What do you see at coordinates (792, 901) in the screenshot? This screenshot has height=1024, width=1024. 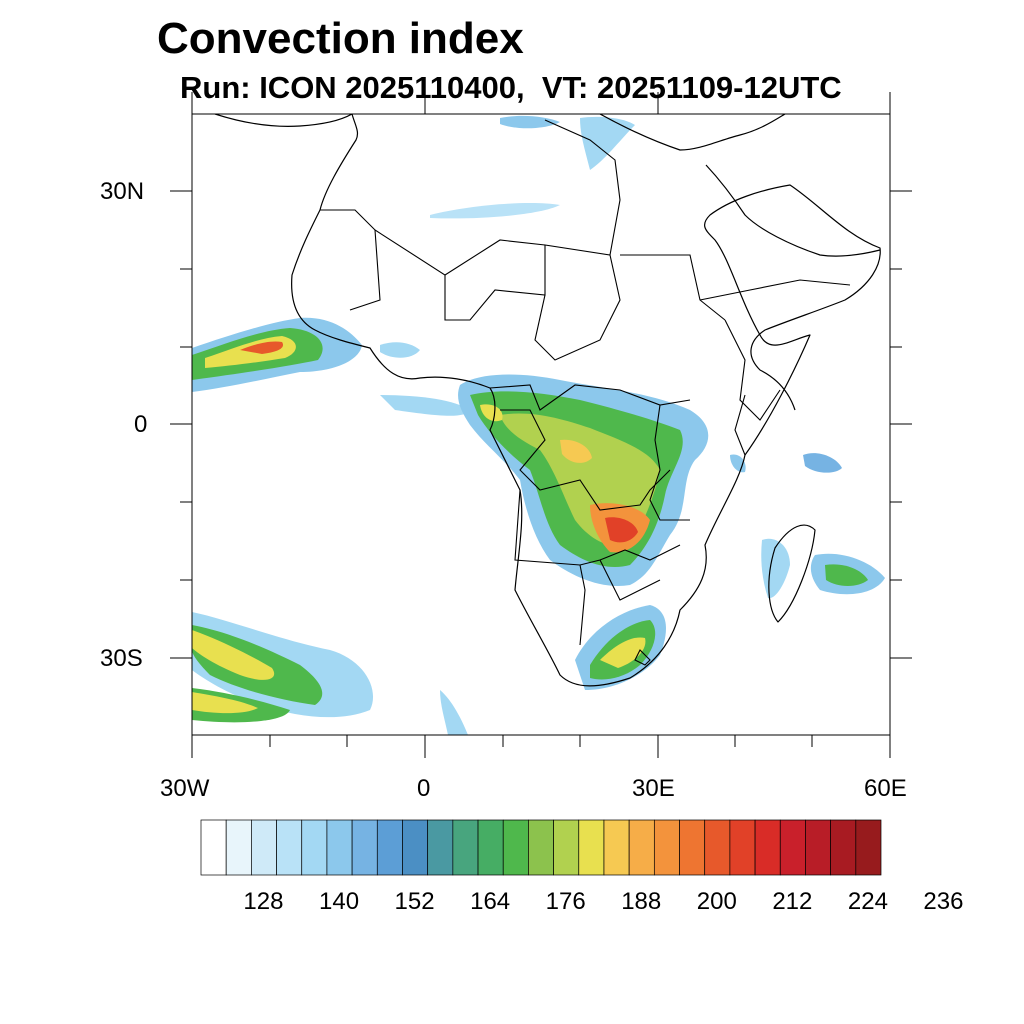 I see `colorbar-label: 212` at bounding box center [792, 901].